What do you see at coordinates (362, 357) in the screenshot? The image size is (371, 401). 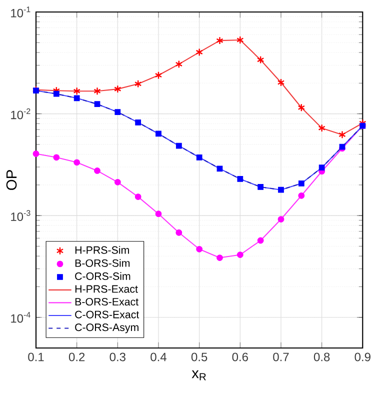 I see `x-tick-label: 0.9` at bounding box center [362, 357].